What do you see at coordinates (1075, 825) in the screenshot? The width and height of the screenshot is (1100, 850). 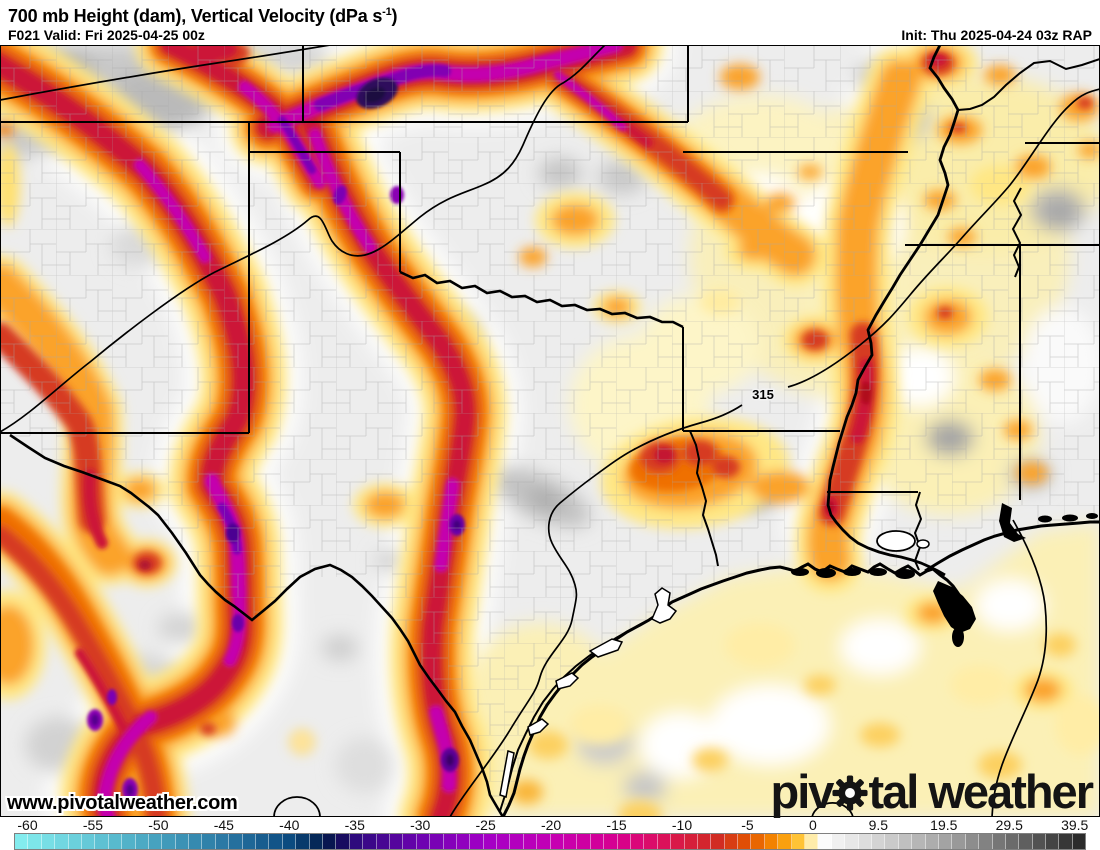 I see `colorbar-tick-label: 39.5` at bounding box center [1075, 825].